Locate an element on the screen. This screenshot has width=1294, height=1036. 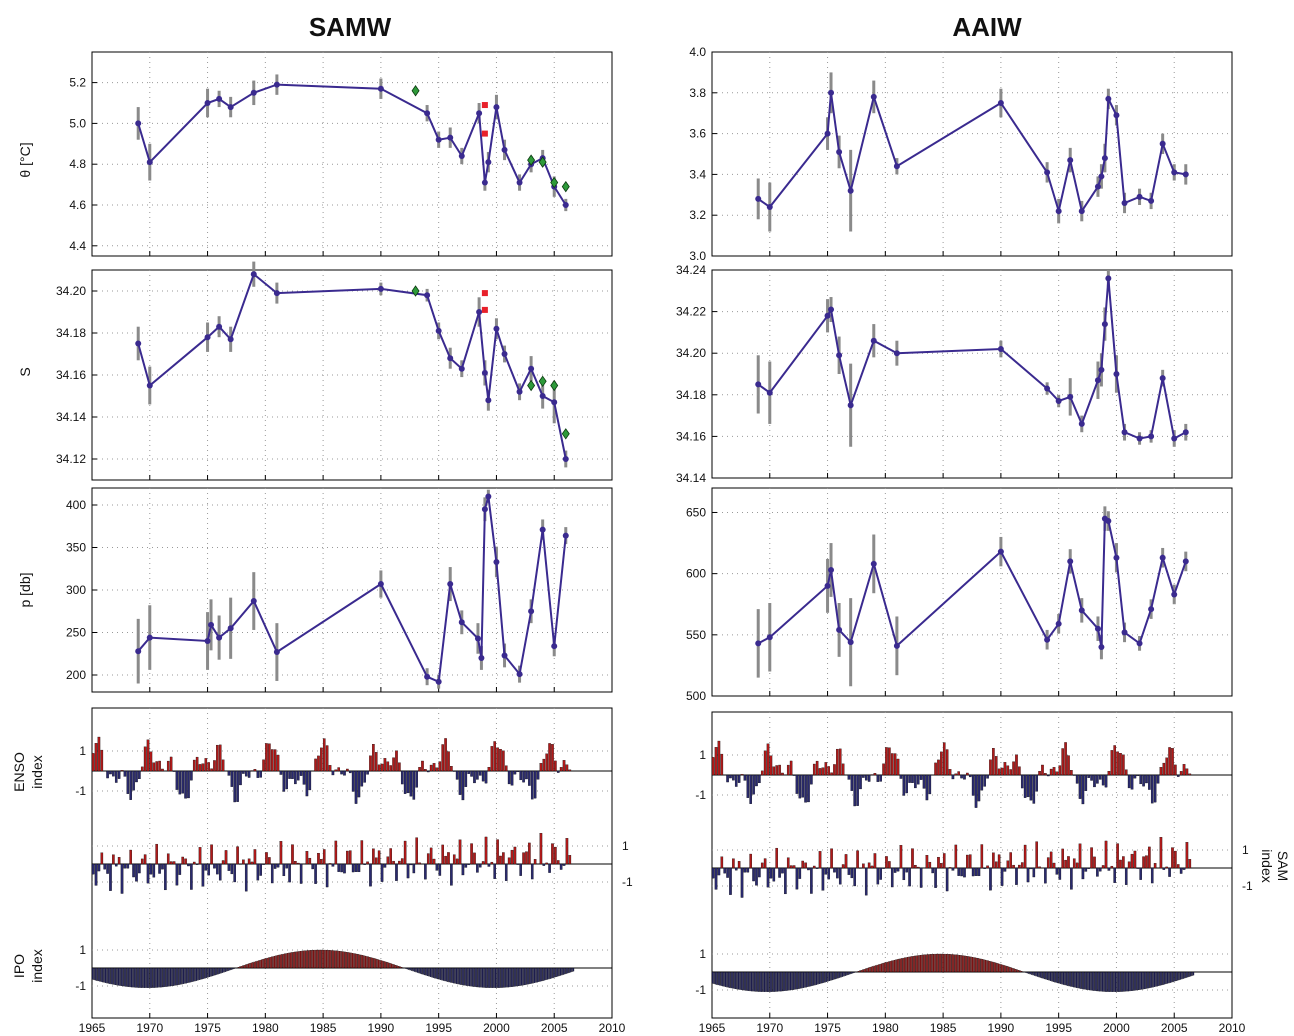
svg-text: ENSO is located at coordinates (19, 772).